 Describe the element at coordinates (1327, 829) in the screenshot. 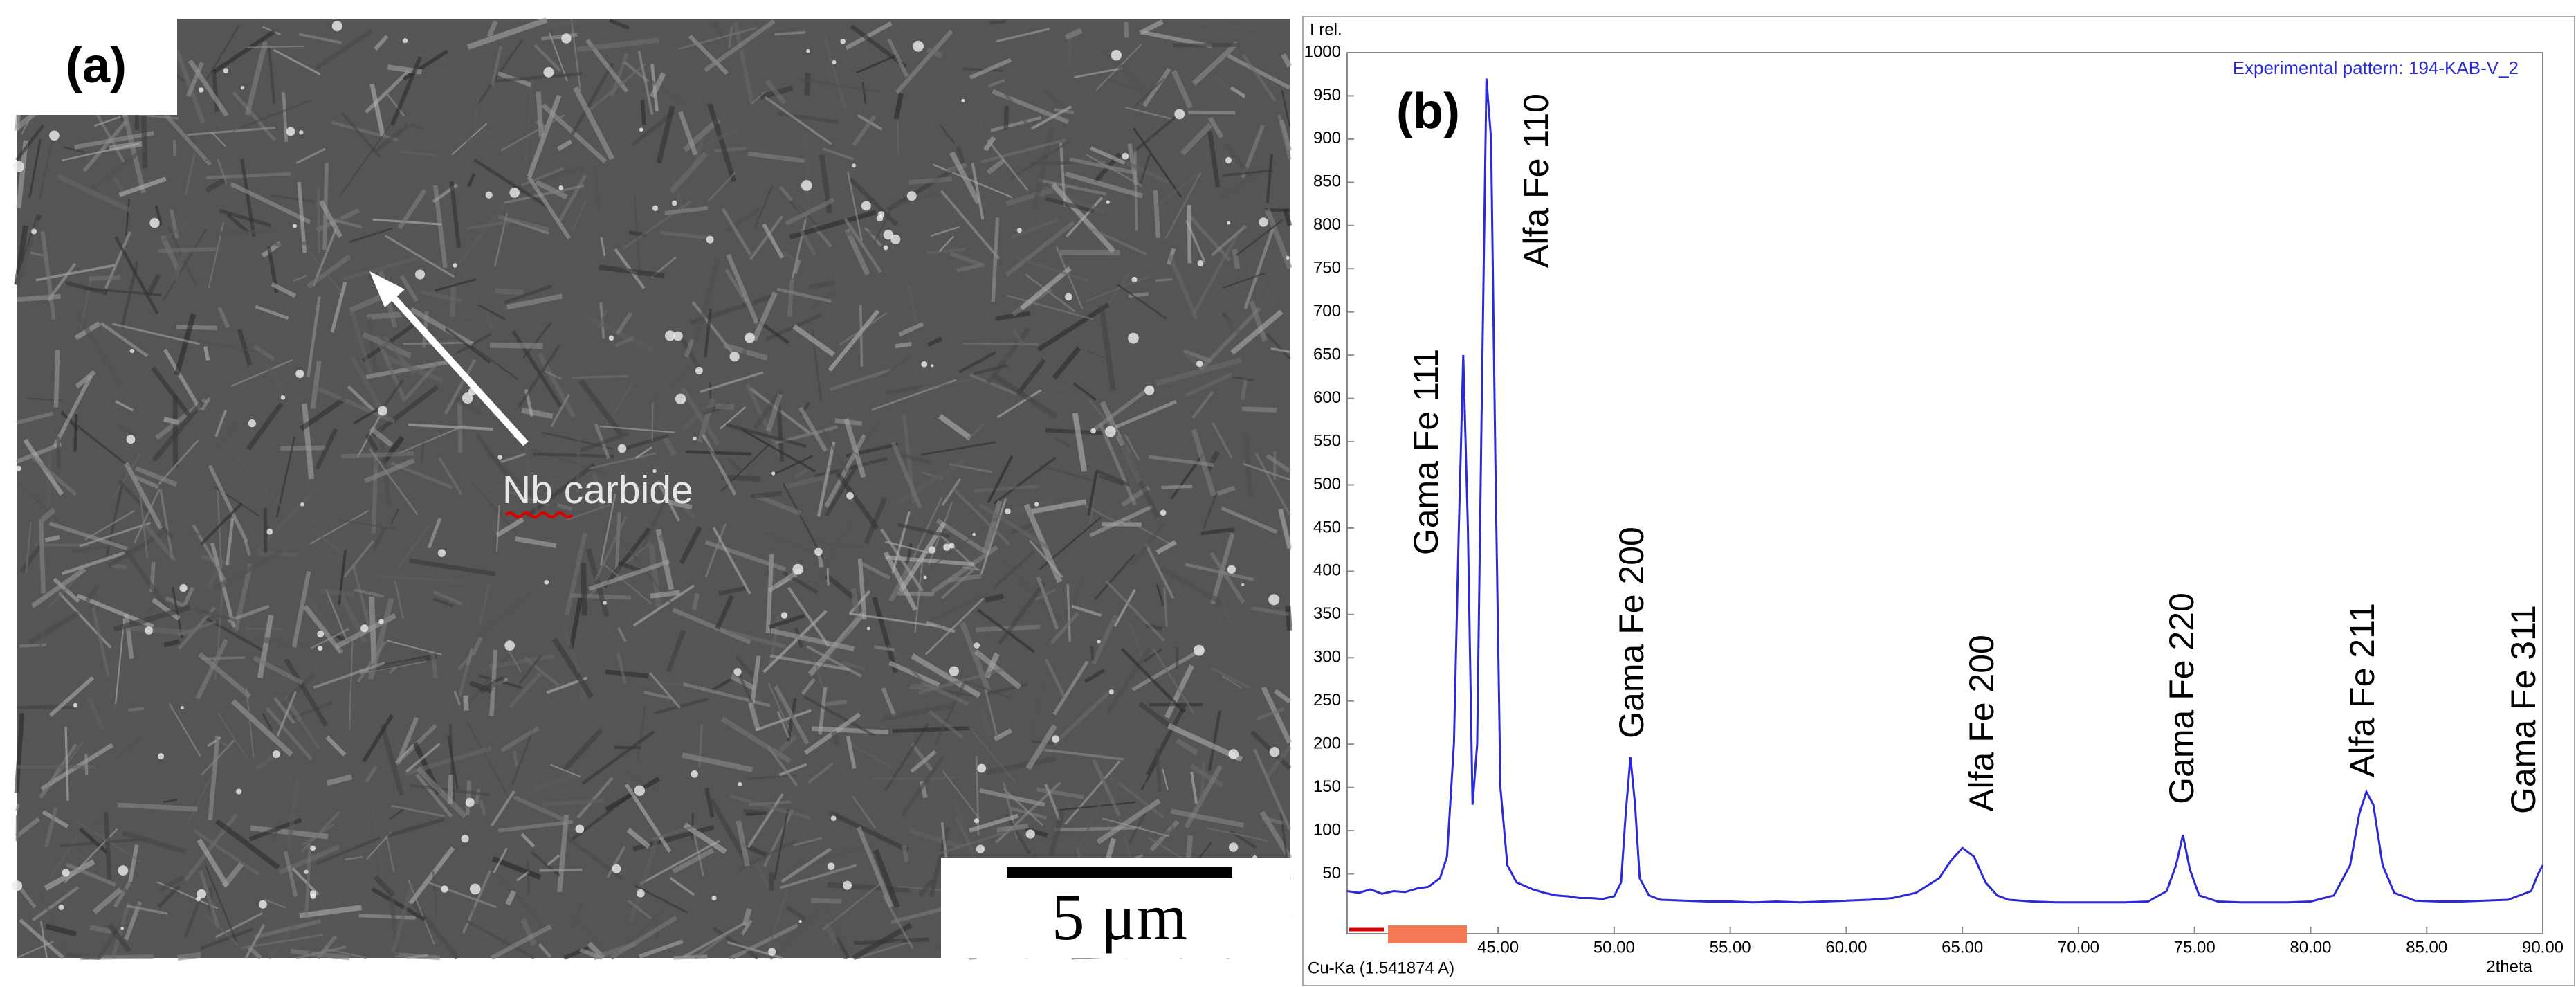

I see `y-tick-label: 100` at that location.